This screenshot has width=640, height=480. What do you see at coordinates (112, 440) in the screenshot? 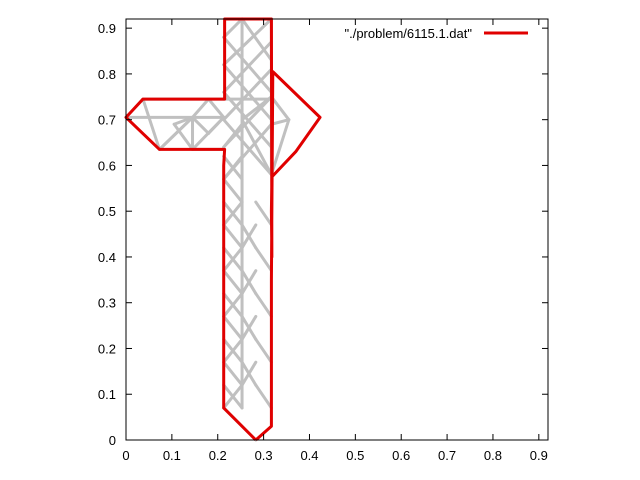
I see `y-tick-label: 0` at bounding box center [112, 440].